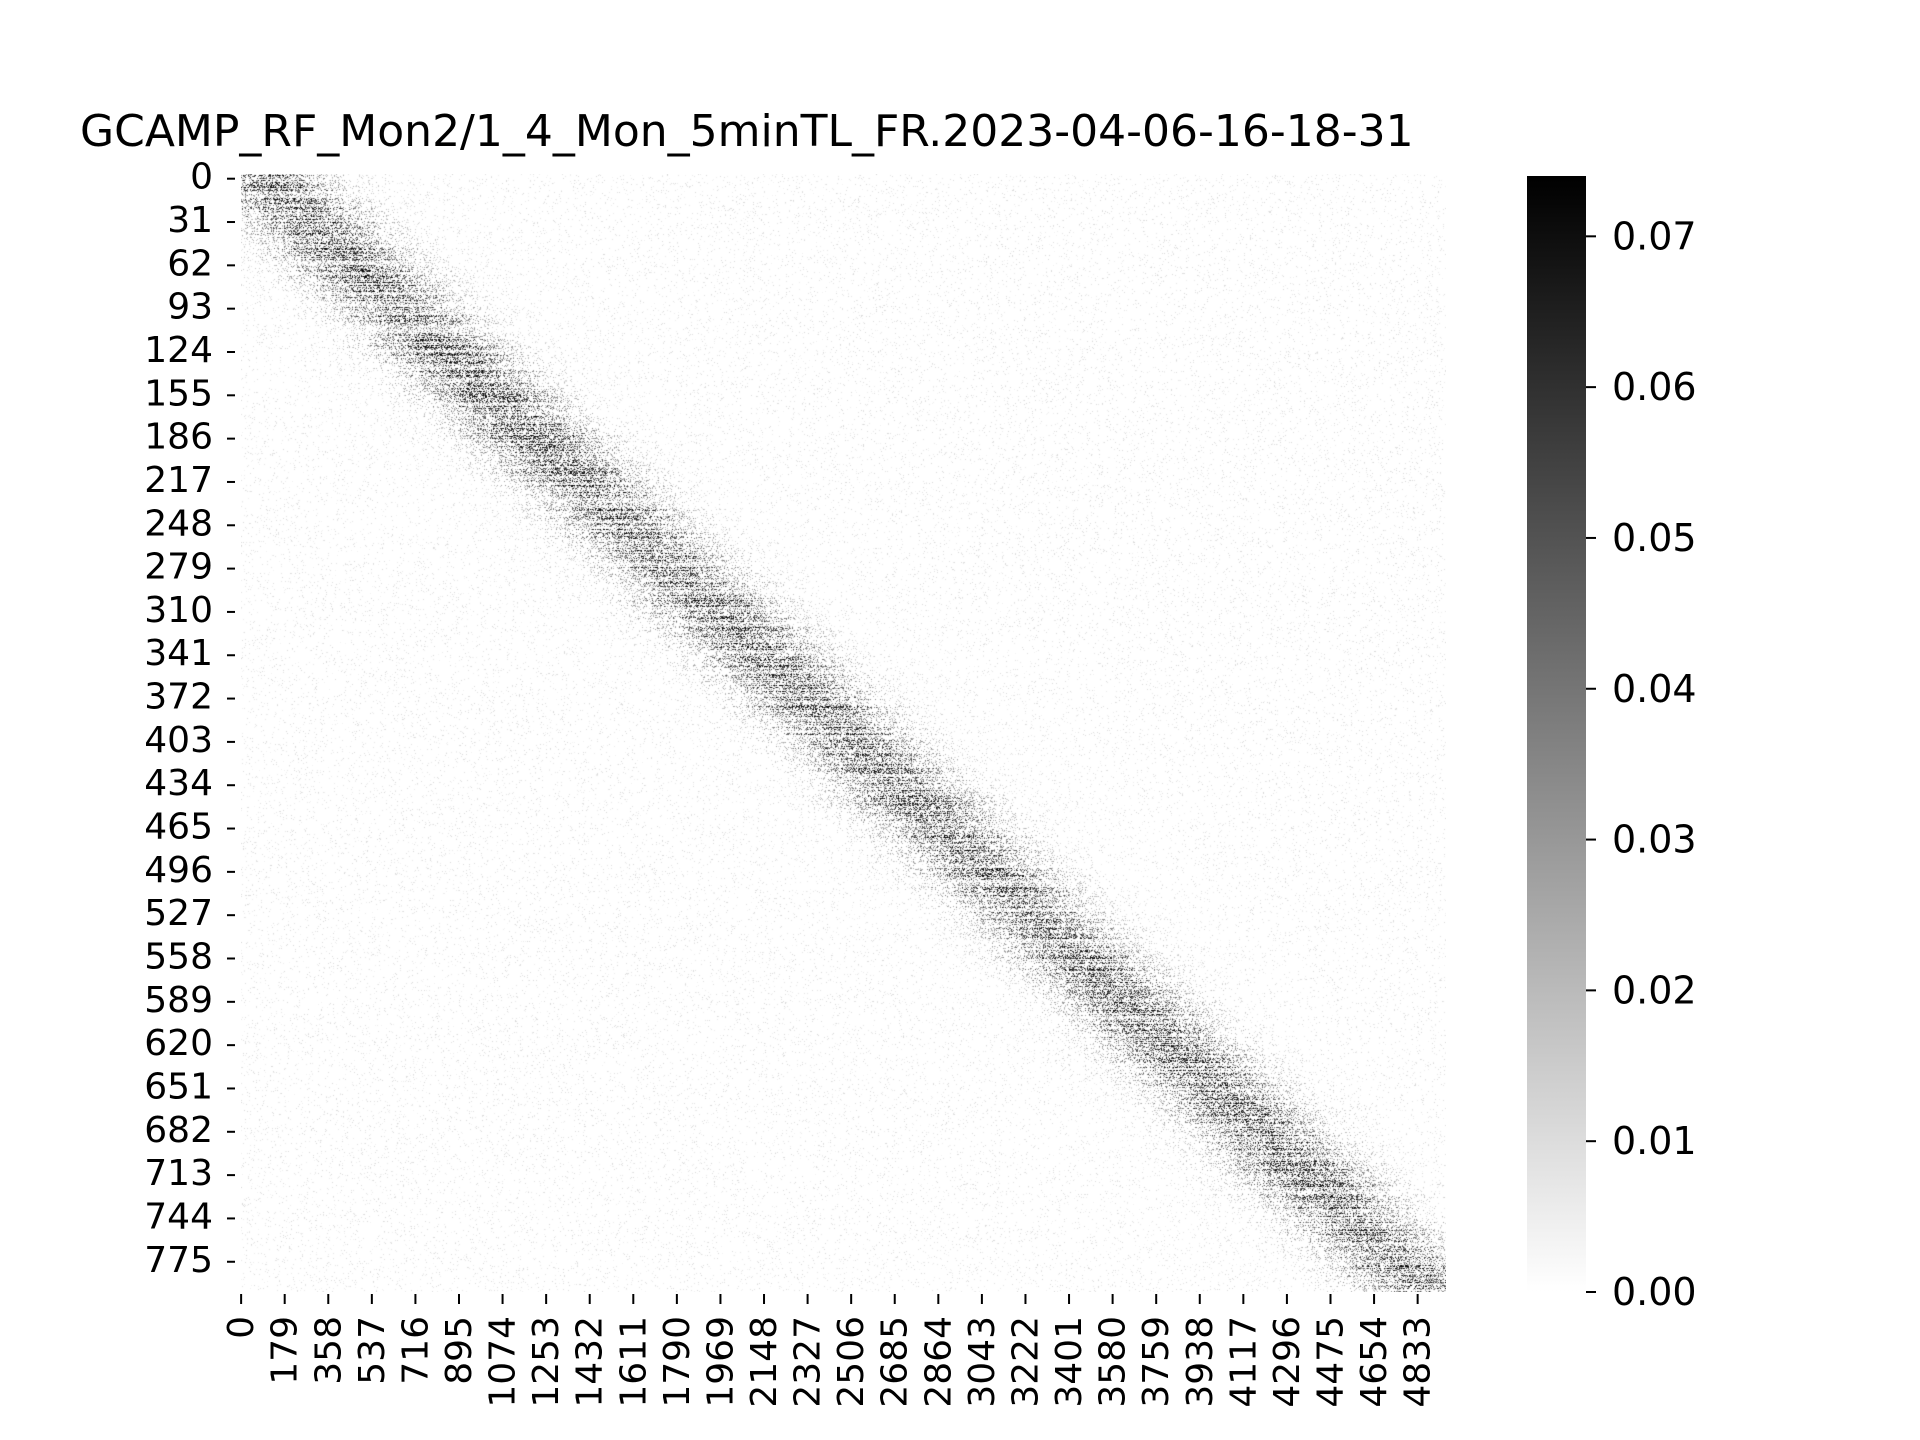 This screenshot has width=1920, height=1440. What do you see at coordinates (1654, 990) in the screenshot?
I see `colorbar-tick-label: 0.02` at bounding box center [1654, 990].